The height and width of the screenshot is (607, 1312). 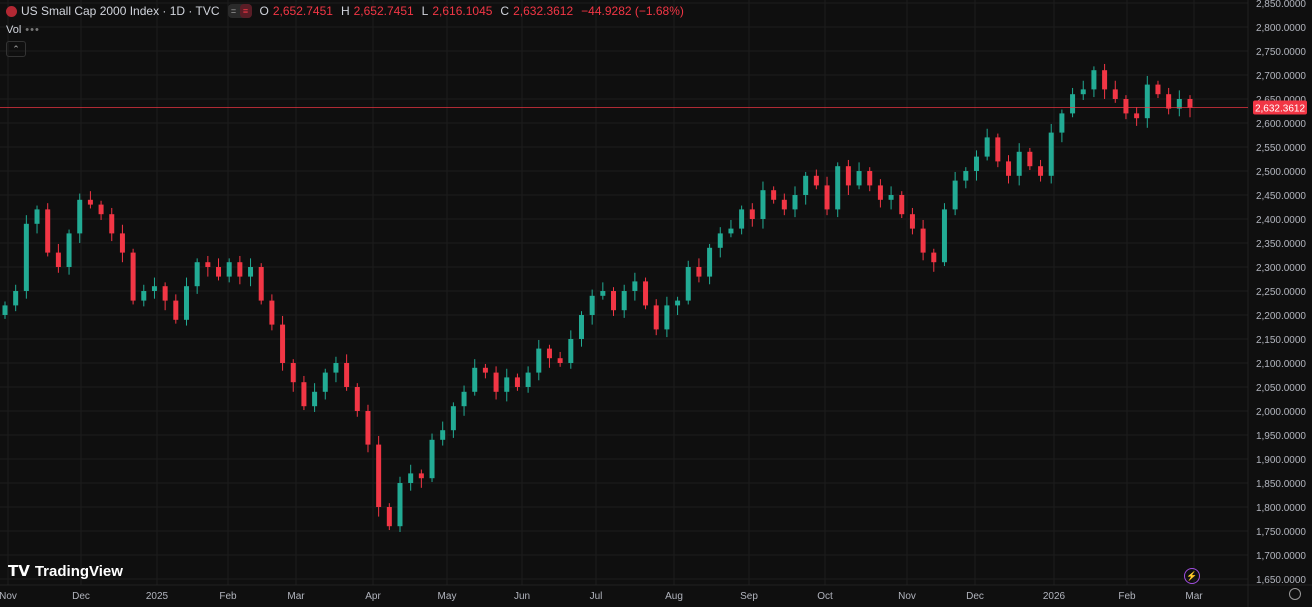 What do you see at coordinates (674, 596) in the screenshot?
I see `x-tick-label: Aug` at bounding box center [674, 596].